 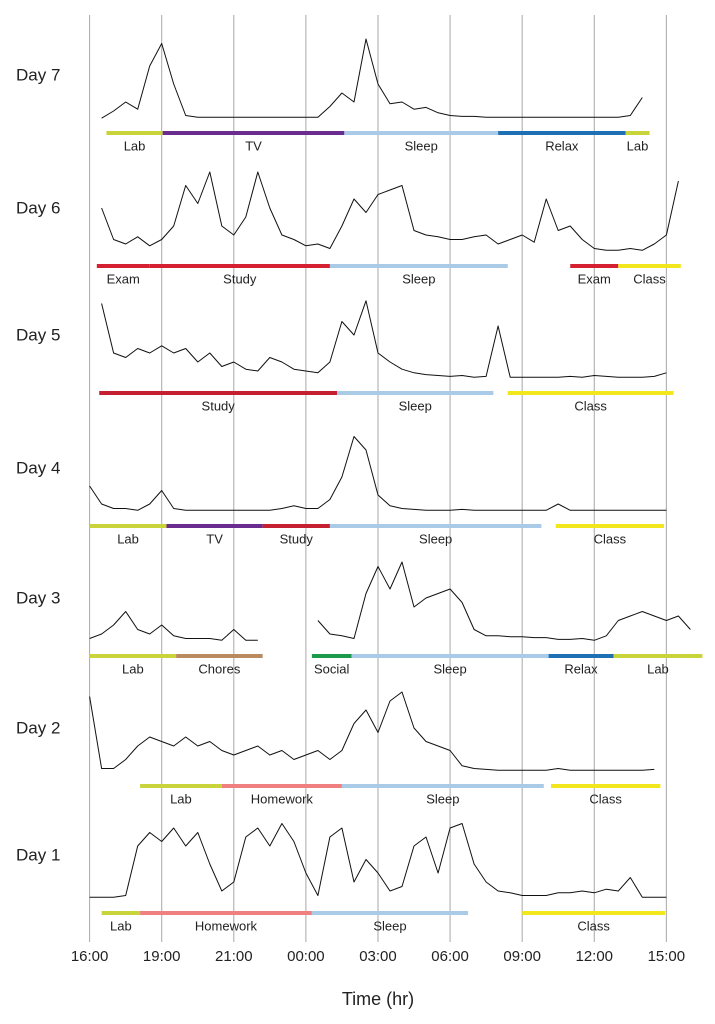 What do you see at coordinates (38, 74) in the screenshot?
I see `day-label: Day 7` at bounding box center [38, 74].